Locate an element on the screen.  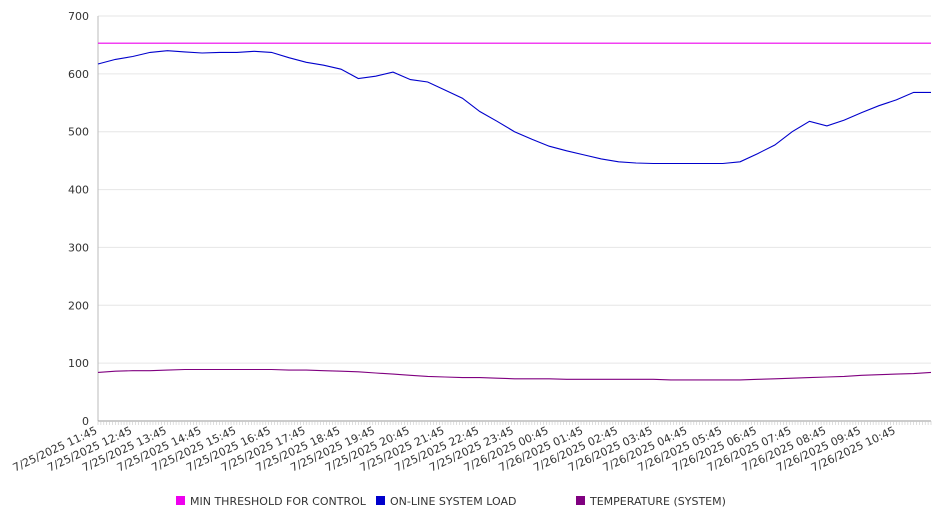
y-axis: 0 100 200 300 400 500 600 700 is located at coordinates (83, 219).